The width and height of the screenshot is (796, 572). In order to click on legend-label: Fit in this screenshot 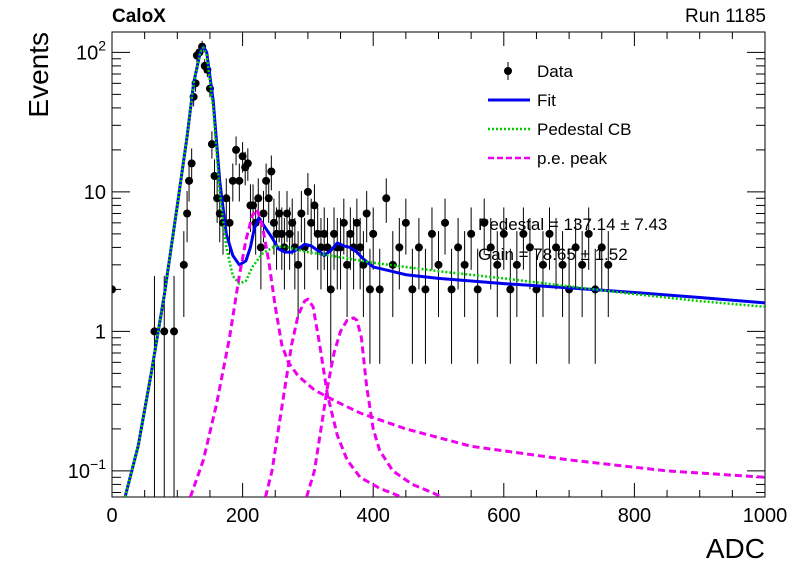, I will do `click(546, 100)`.